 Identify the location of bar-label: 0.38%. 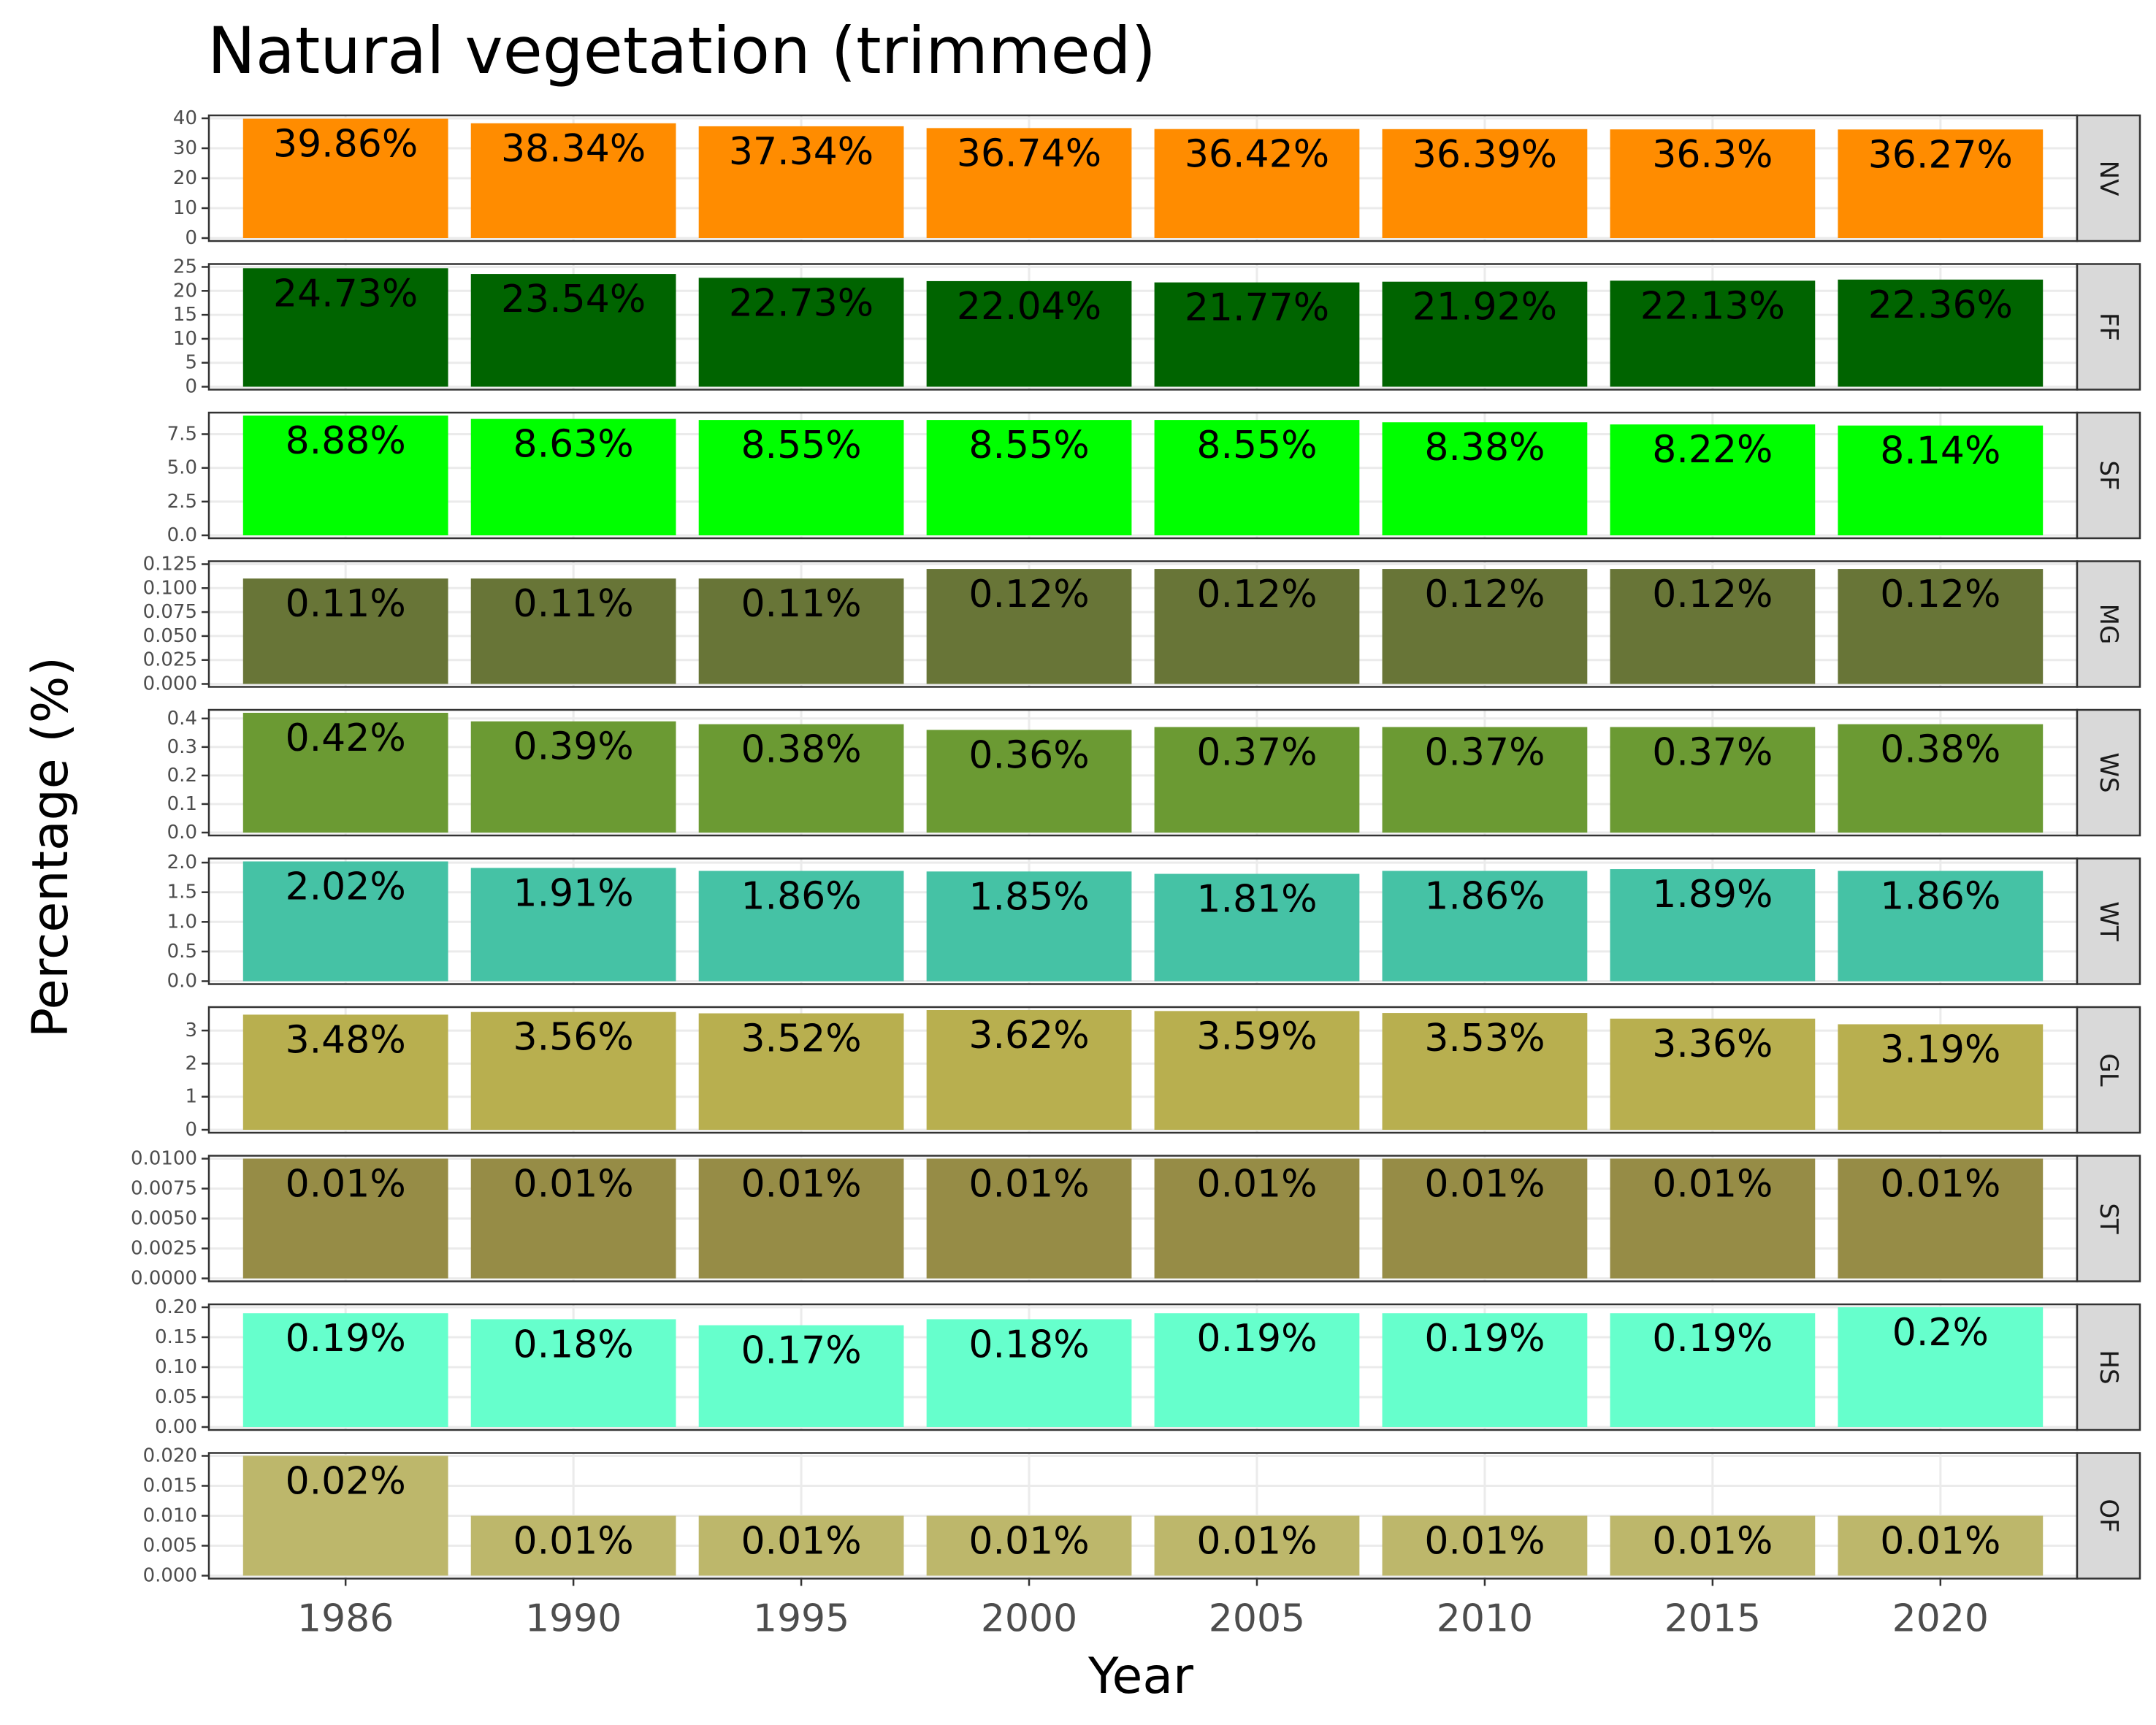
(1940, 750).